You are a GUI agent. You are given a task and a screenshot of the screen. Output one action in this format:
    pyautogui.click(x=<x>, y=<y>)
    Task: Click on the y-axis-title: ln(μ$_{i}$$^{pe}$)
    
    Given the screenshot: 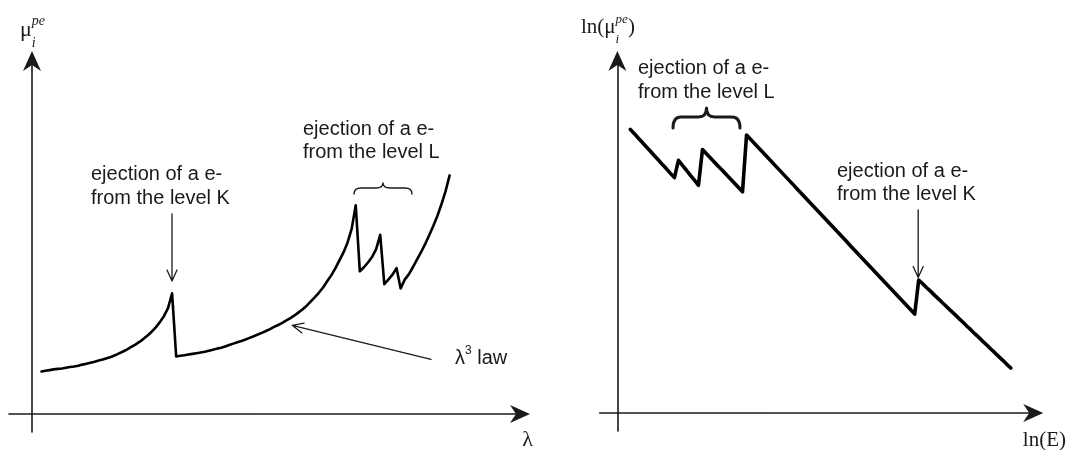 What is the action you would take?
    pyautogui.click(x=608, y=28)
    